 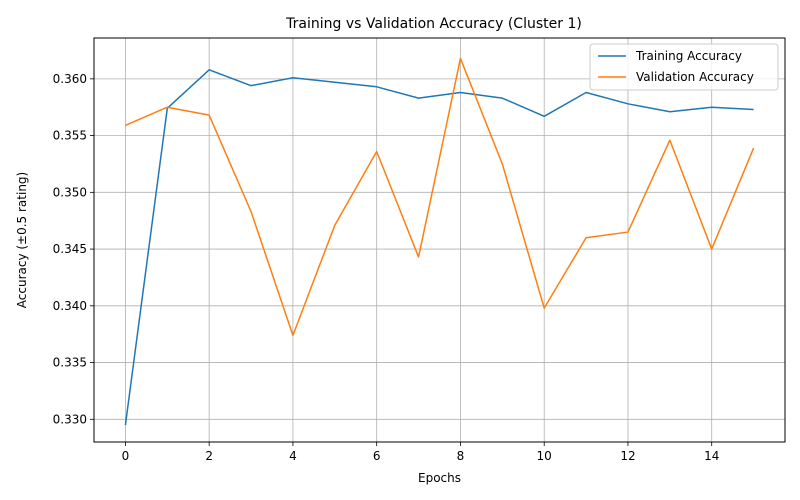 What do you see at coordinates (70, 419) in the screenshot?
I see `y-tick-label: 0.330` at bounding box center [70, 419].